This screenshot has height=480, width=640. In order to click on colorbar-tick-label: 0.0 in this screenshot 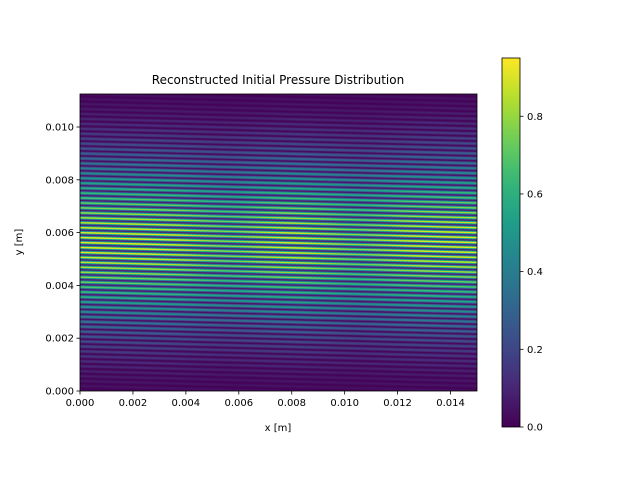, I will do `click(535, 428)`.